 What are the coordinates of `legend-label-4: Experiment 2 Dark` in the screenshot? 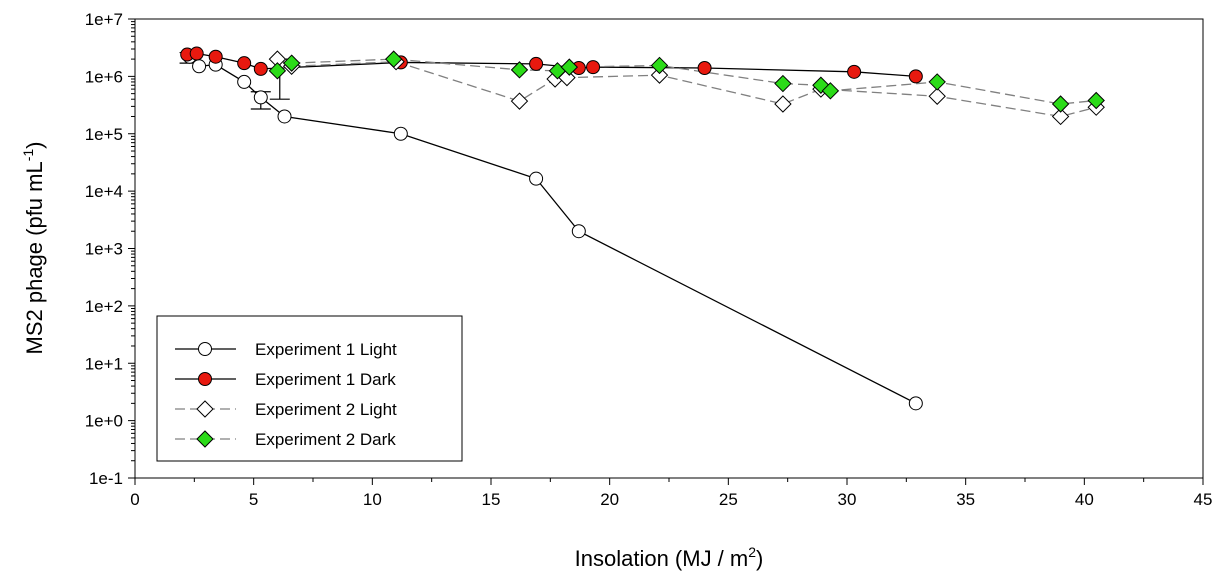 It's located at (325, 439).